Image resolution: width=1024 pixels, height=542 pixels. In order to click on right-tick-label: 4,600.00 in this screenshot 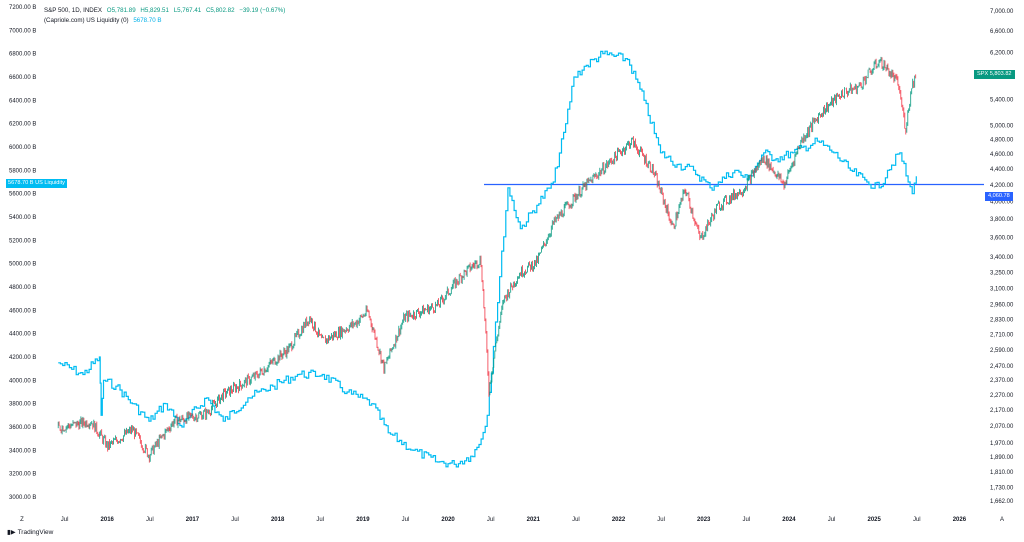, I will do `click(1002, 155)`.